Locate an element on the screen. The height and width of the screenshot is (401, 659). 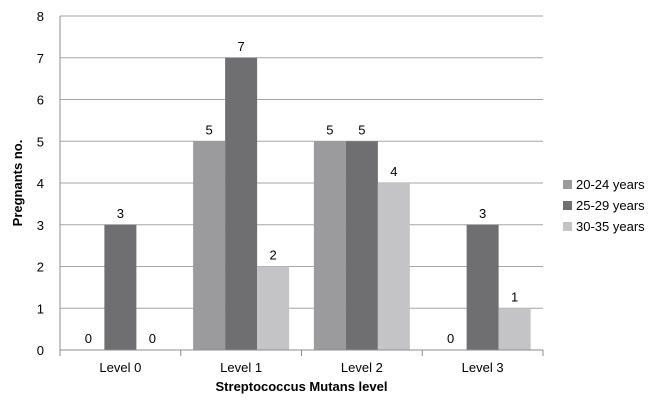
y-tick-label: 3 is located at coordinates (40, 225).